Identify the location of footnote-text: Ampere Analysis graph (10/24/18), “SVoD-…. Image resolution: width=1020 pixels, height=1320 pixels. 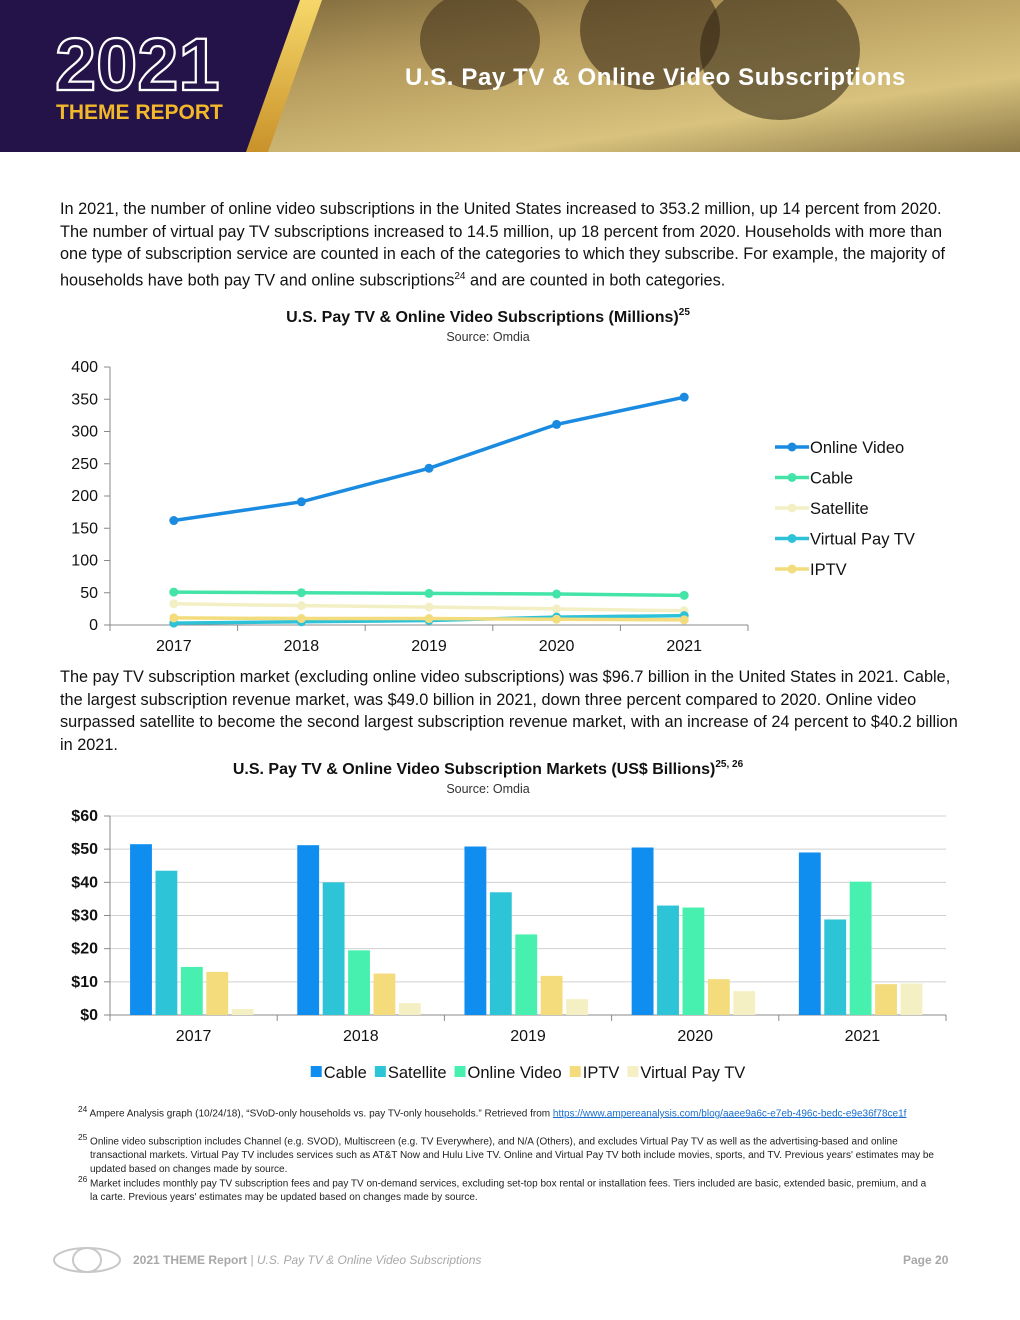
(321, 1114).